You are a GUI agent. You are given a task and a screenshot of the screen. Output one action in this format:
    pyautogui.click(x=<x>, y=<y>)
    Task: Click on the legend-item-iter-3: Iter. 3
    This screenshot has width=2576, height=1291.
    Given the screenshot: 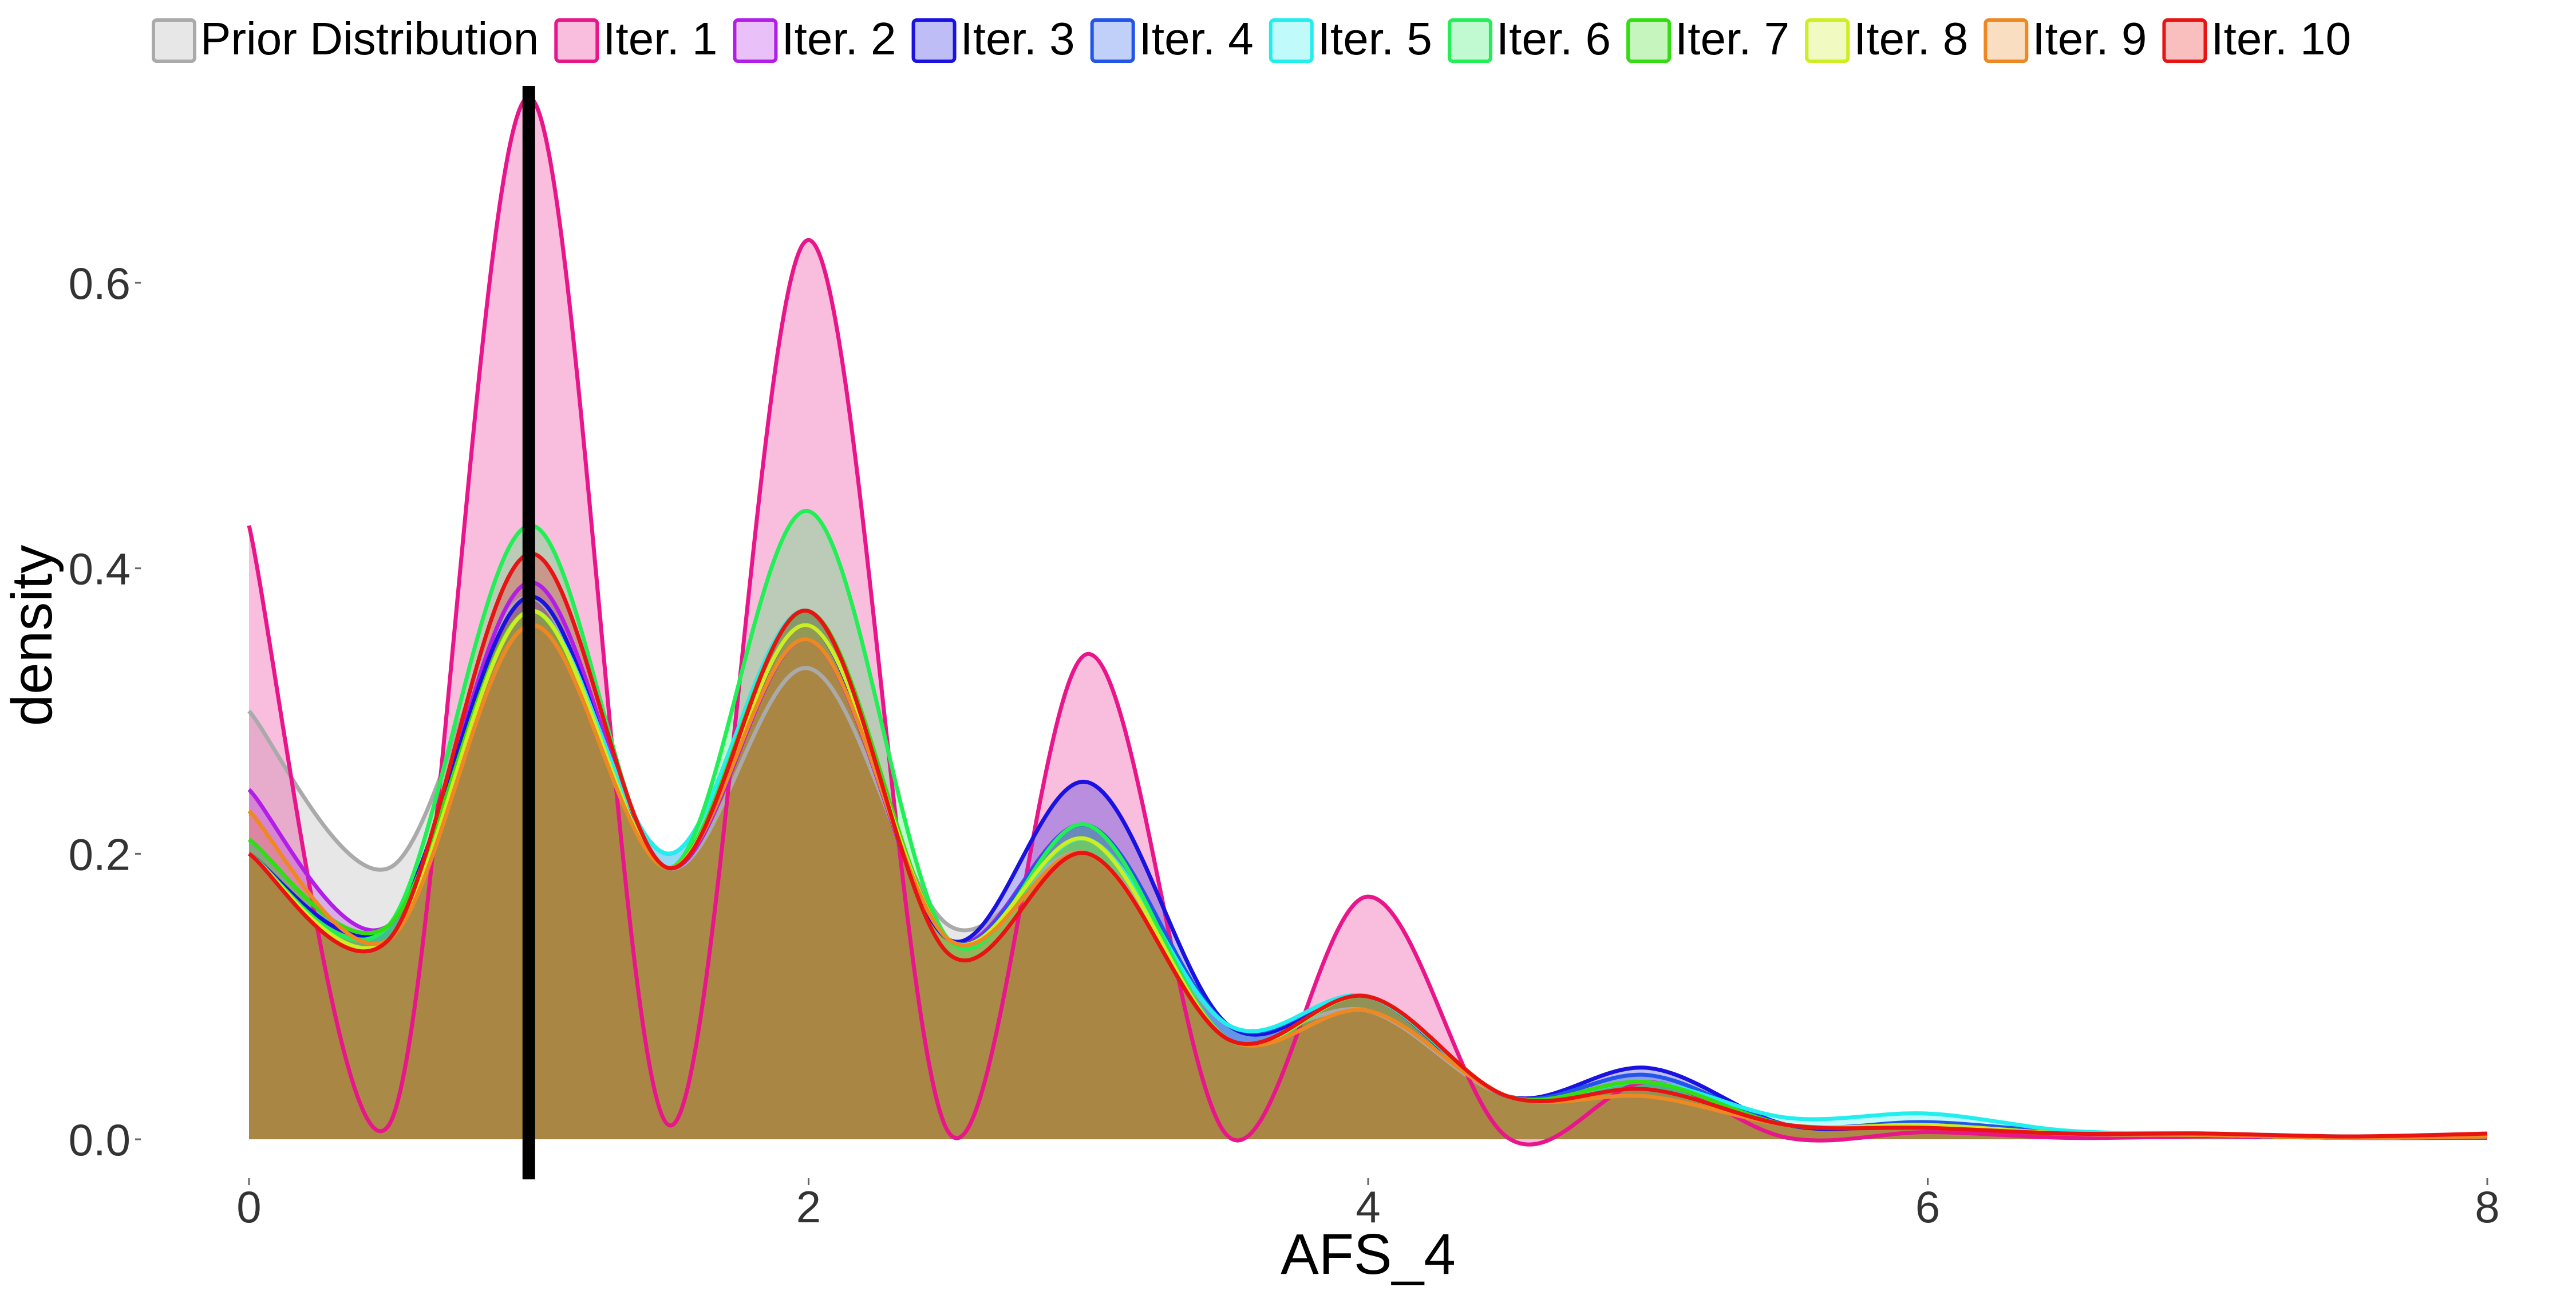 What is the action you would take?
    pyautogui.click(x=993, y=39)
    